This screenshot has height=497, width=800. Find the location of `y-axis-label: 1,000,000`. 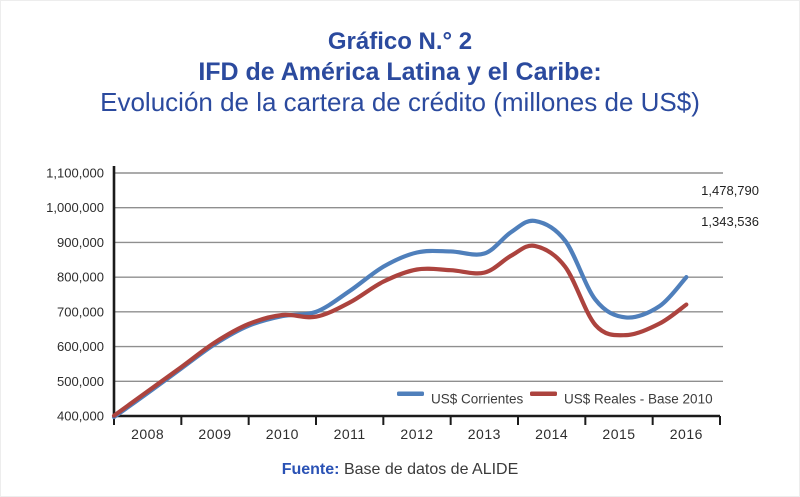

y-axis-label: 1,000,000 is located at coordinates (75, 207).